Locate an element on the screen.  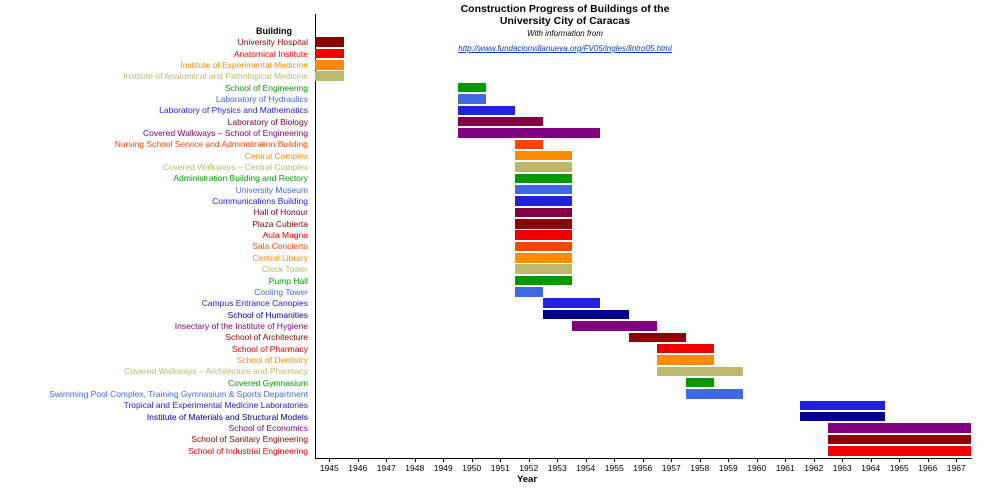
row-label: Plaza Cubierta is located at coordinates (280, 223).